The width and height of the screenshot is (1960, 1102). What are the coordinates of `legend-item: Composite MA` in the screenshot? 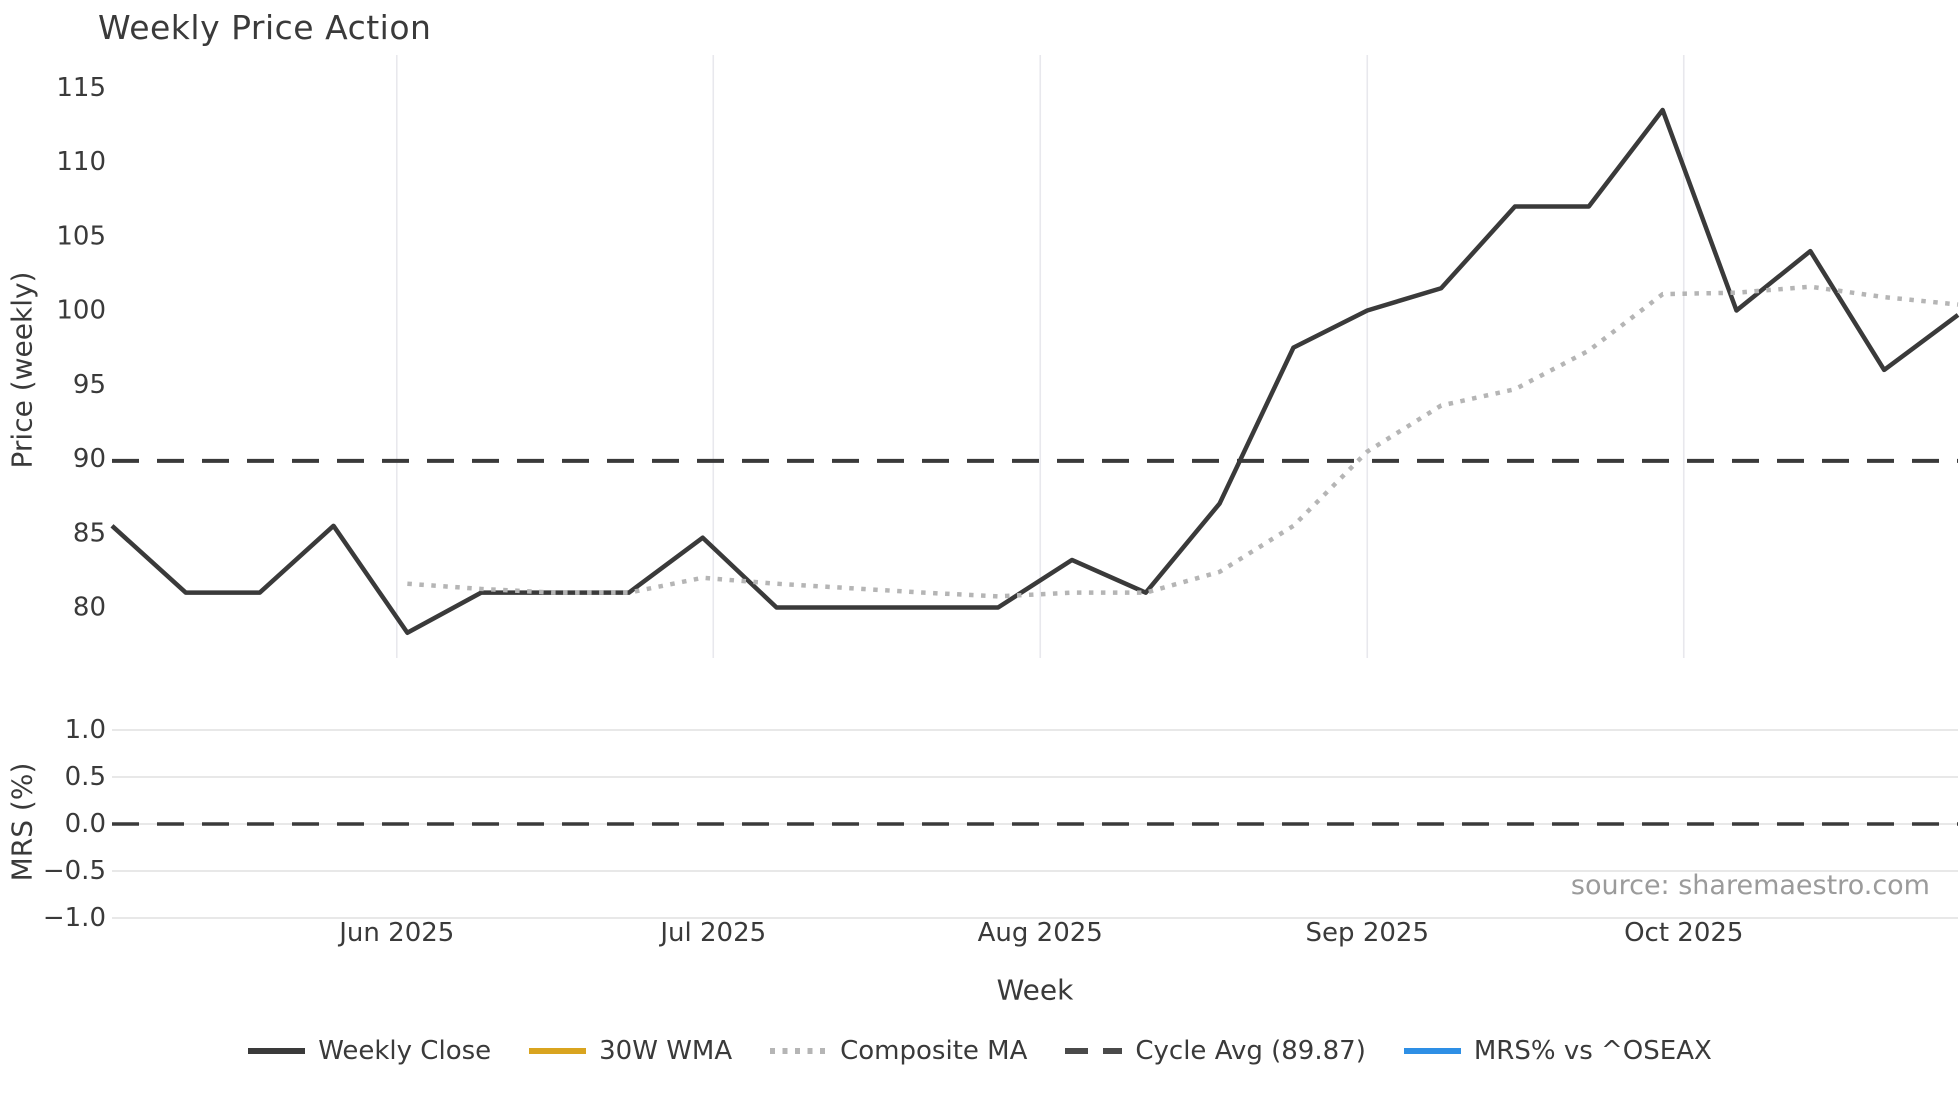 It's located at (898, 1051).